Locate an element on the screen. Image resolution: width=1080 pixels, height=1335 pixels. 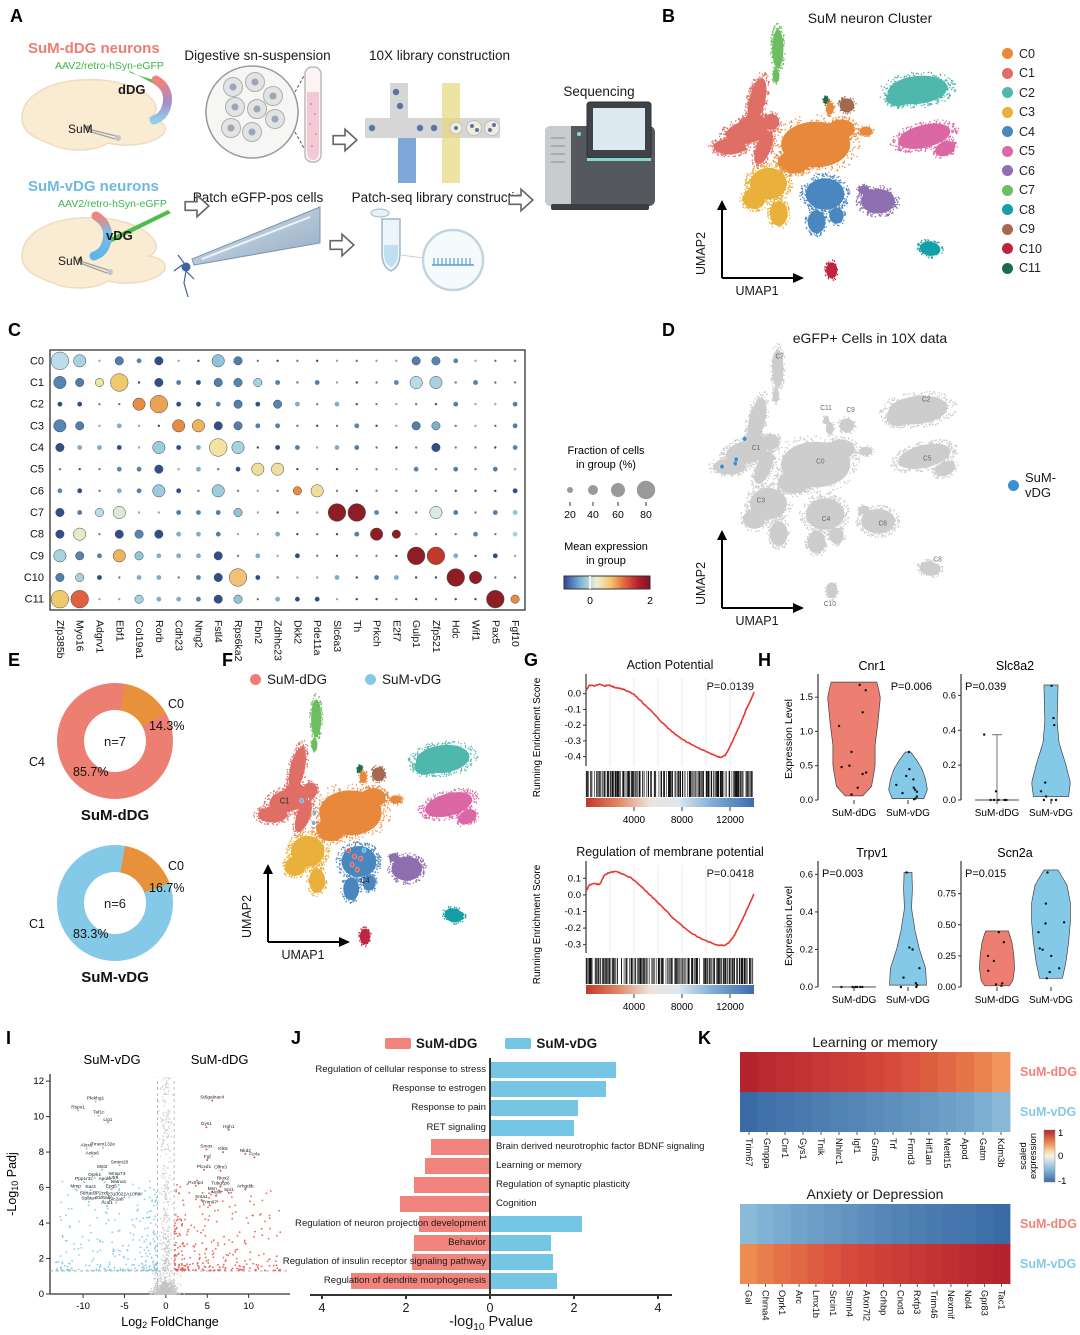
step-digest-title: Digestive sn-suspension is located at coordinates (257, 55).